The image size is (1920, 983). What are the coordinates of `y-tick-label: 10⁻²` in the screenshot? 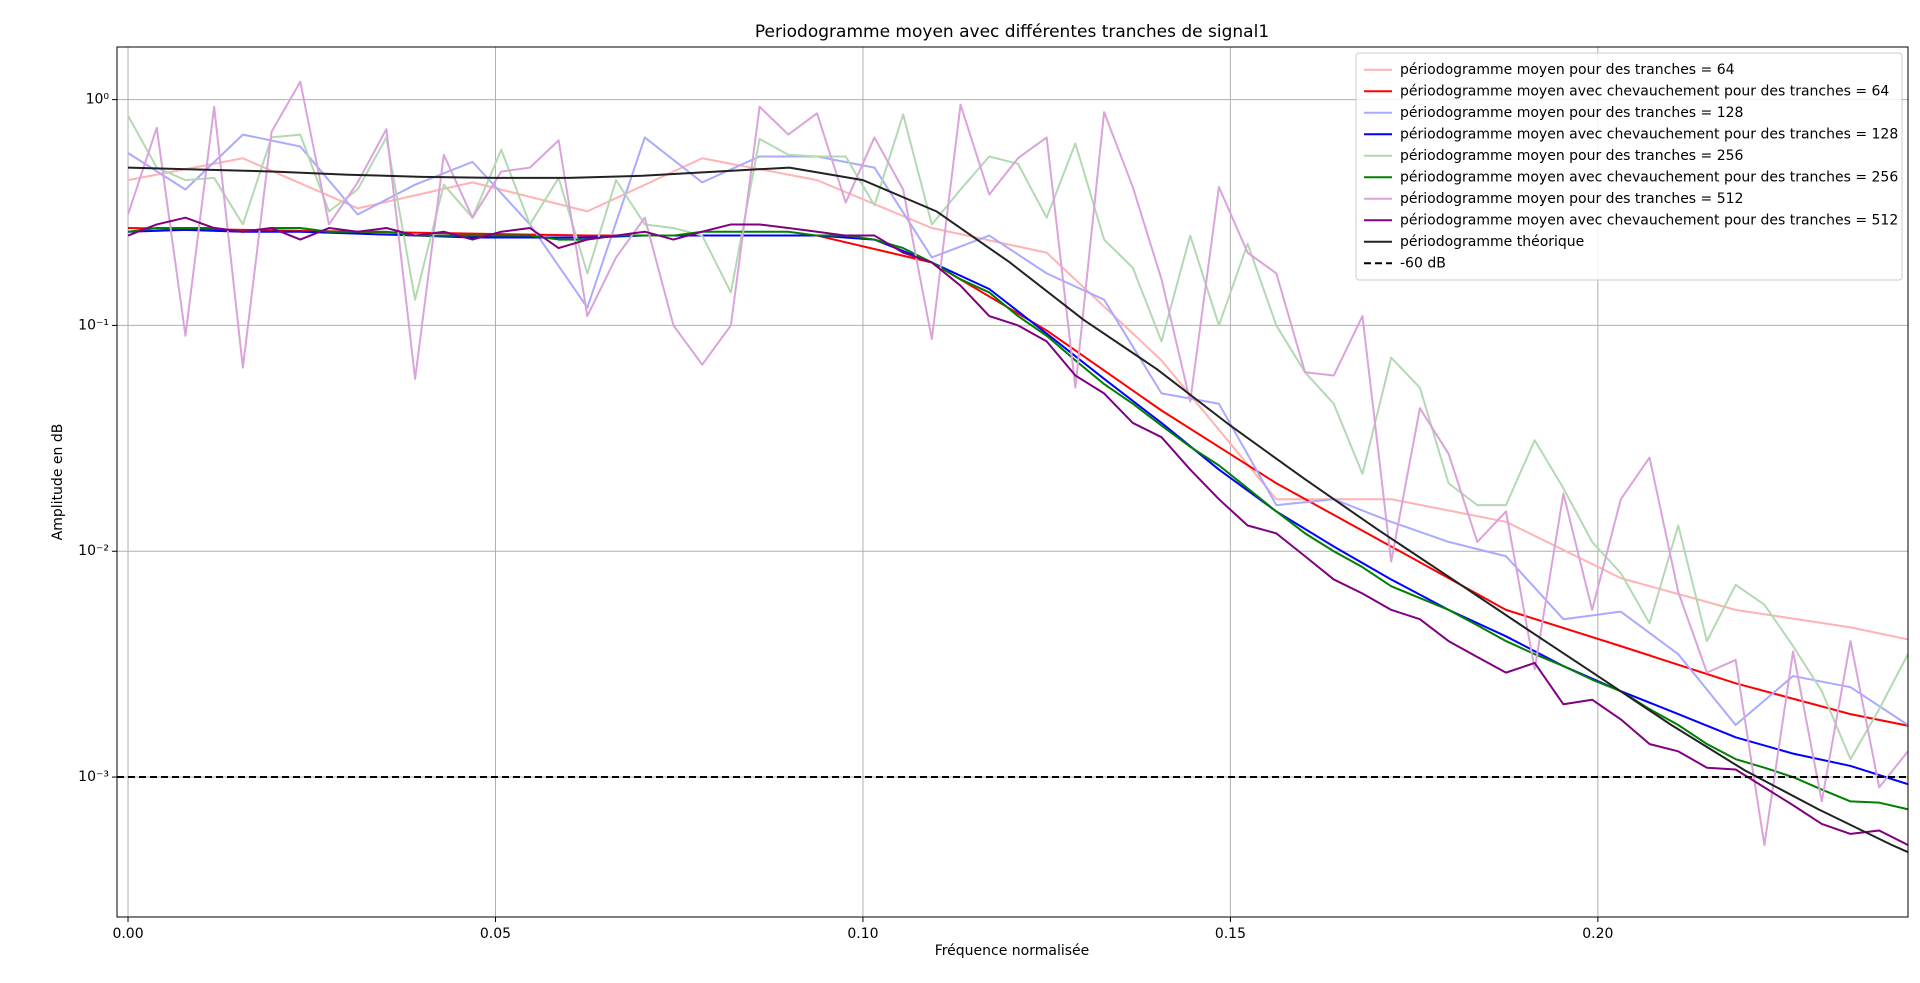 It's located at (93, 551).